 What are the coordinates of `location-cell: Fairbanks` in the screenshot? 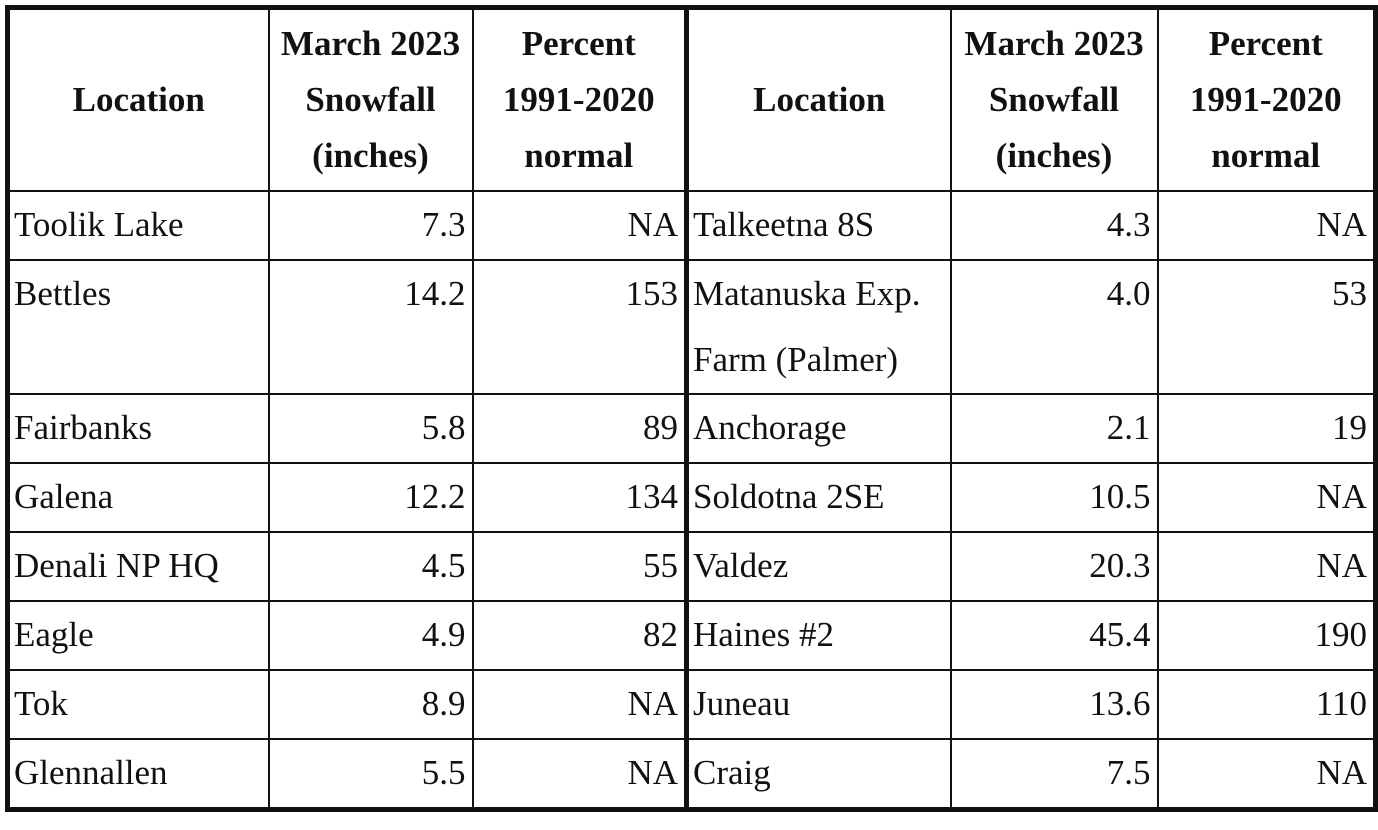 It's located at (138, 428).